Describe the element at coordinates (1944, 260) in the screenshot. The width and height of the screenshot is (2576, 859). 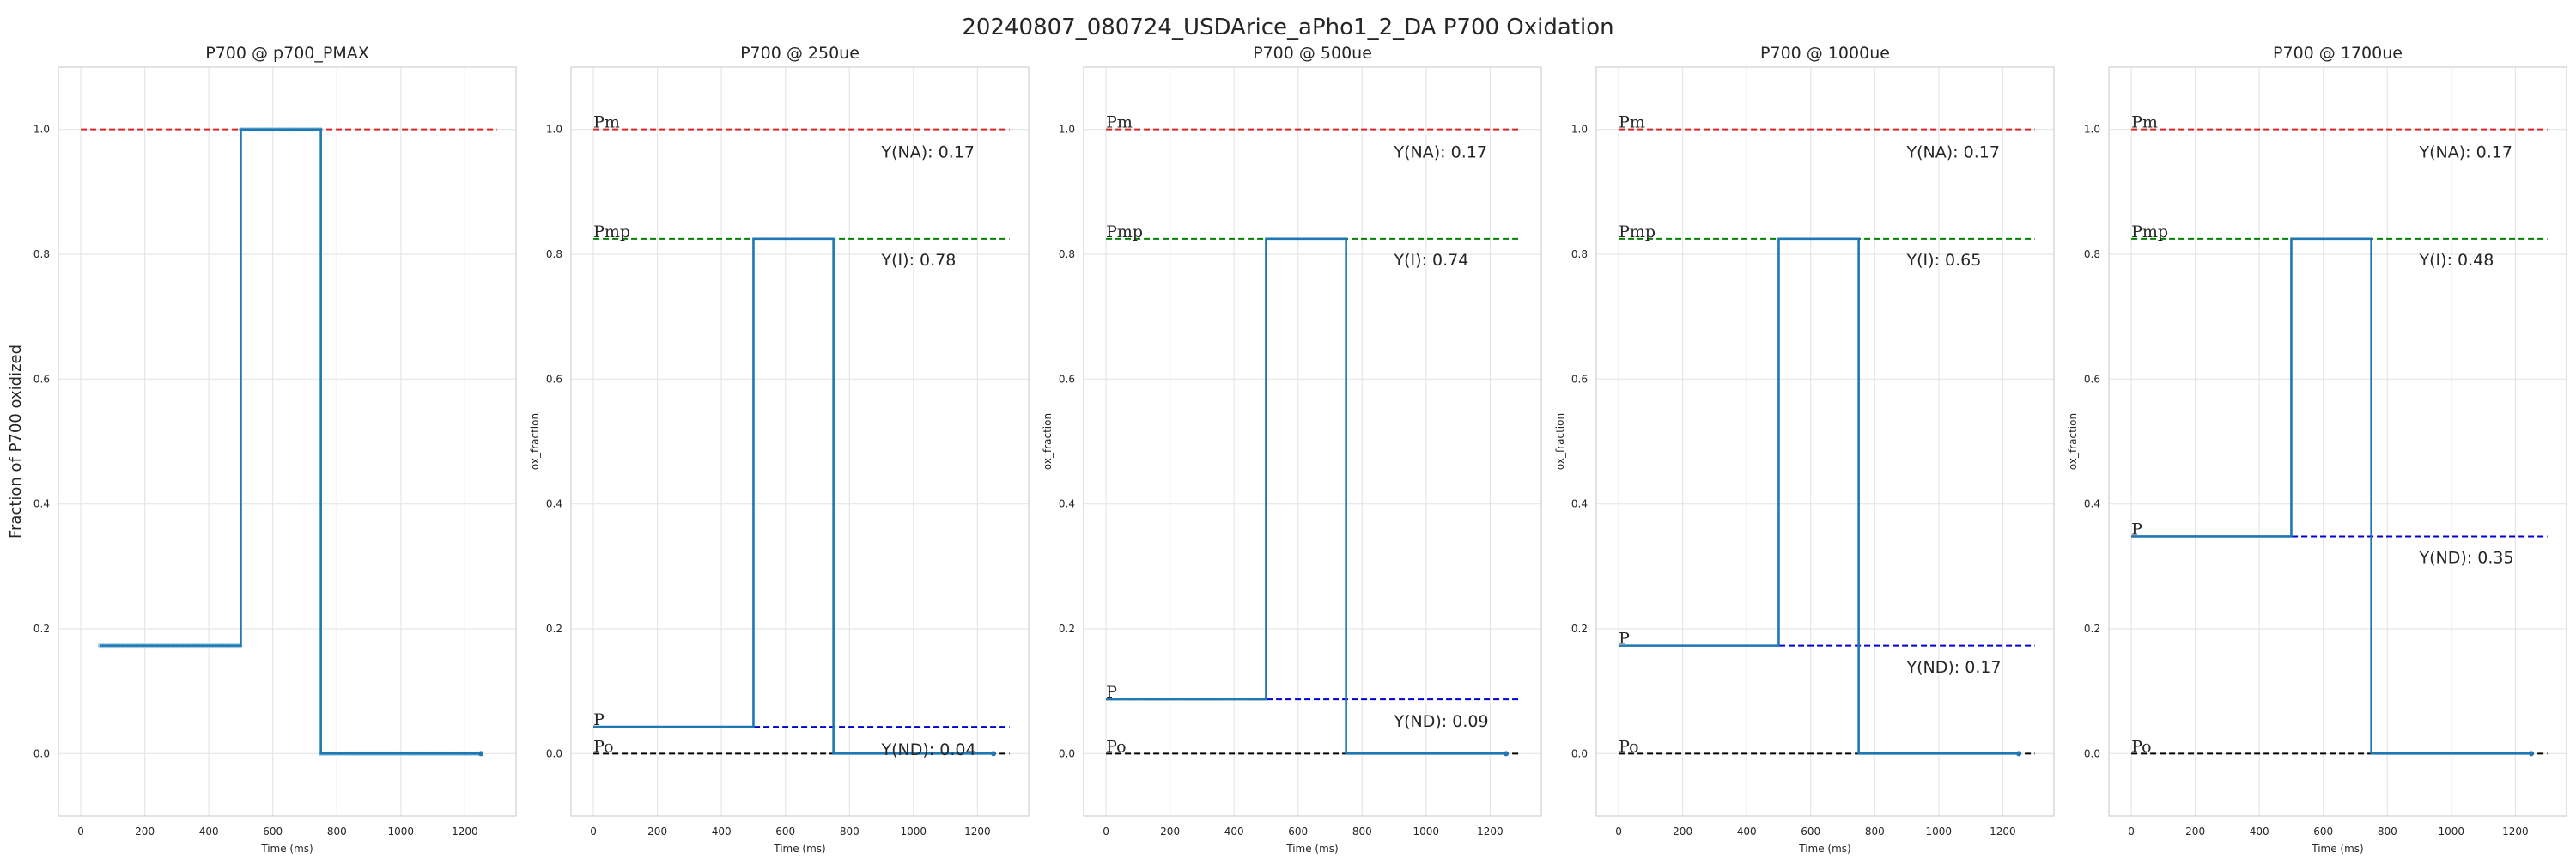
I see `annotation-label: Y(I): 0.65` at that location.